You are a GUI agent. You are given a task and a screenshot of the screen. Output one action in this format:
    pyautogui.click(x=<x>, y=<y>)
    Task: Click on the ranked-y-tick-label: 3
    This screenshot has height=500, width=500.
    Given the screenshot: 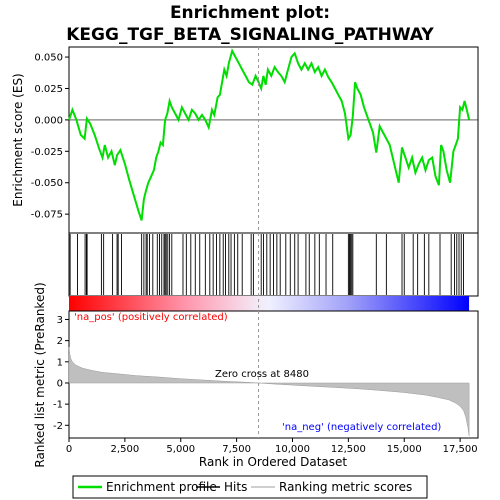 What is the action you would take?
    pyautogui.click(x=60, y=320)
    